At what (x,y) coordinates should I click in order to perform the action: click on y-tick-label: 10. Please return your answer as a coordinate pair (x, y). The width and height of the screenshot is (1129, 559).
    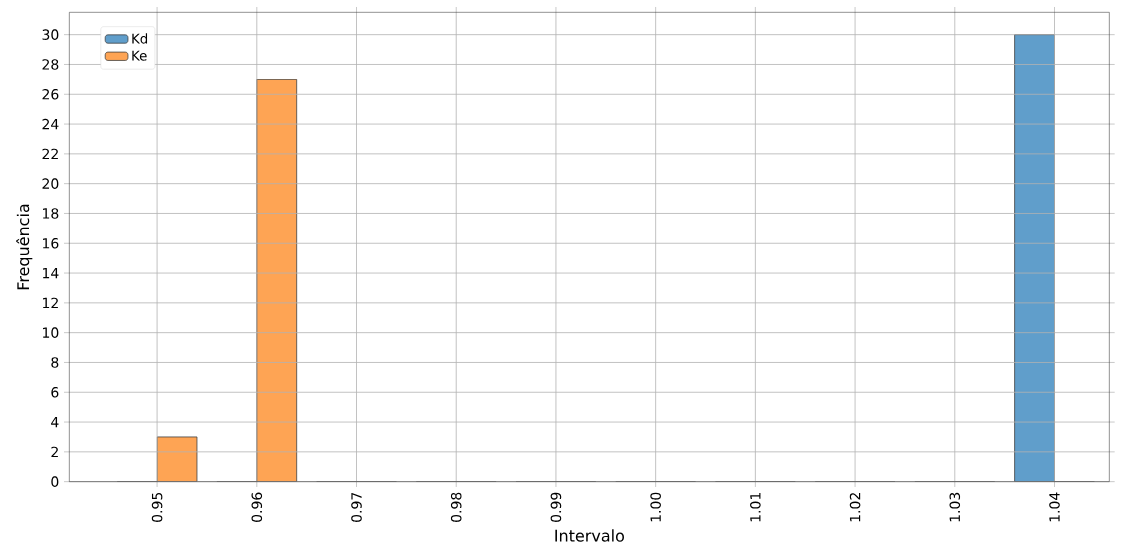
    Looking at the image, I should click on (51, 332).